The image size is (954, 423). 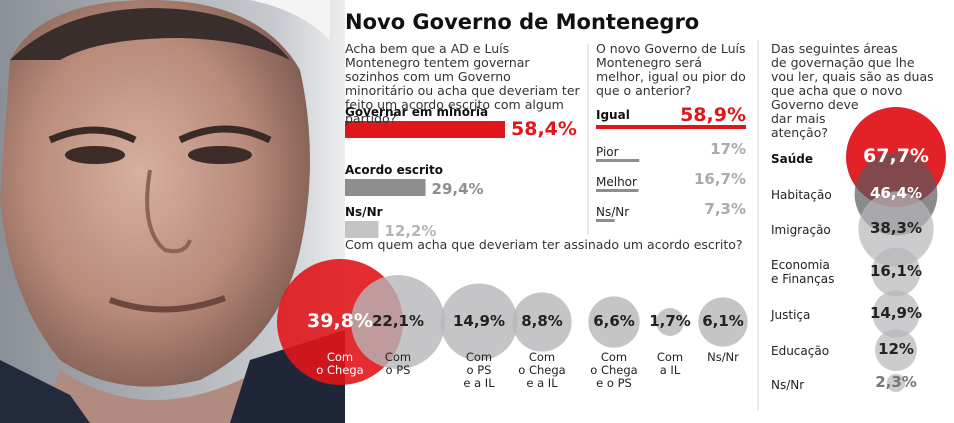 I want to click on bubble-value-label: 38,3%, so click(x=896, y=228).